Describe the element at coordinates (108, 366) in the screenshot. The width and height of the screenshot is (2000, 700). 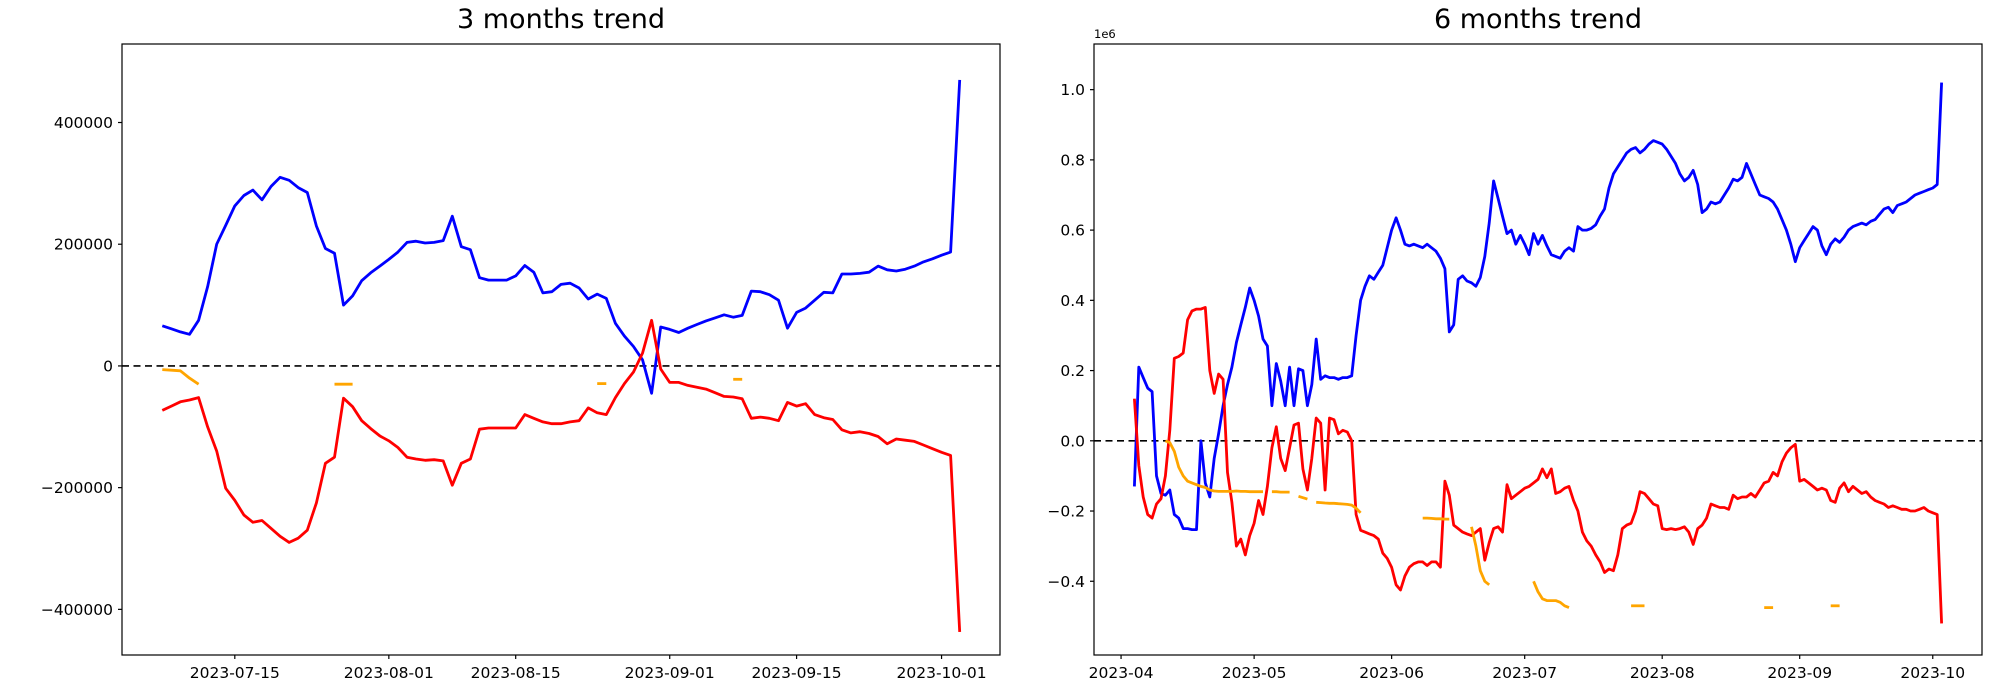
I see `svg-text: 0` at that location.